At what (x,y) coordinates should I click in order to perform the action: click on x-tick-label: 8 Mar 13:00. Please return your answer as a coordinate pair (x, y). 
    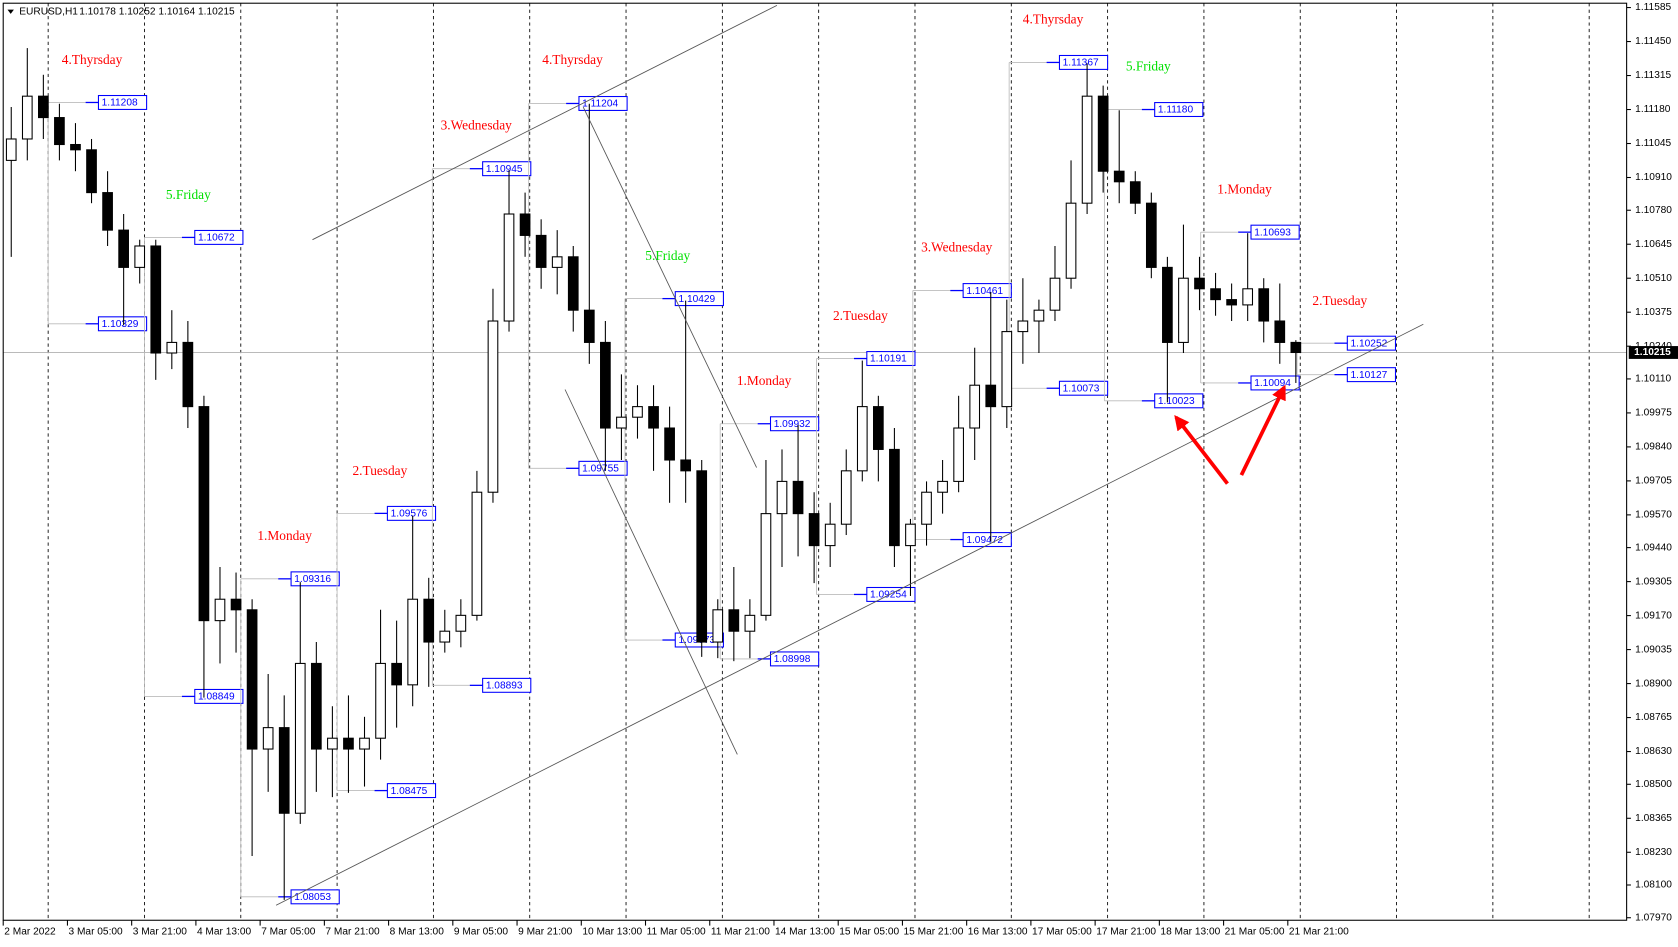
    Looking at the image, I should click on (417, 932).